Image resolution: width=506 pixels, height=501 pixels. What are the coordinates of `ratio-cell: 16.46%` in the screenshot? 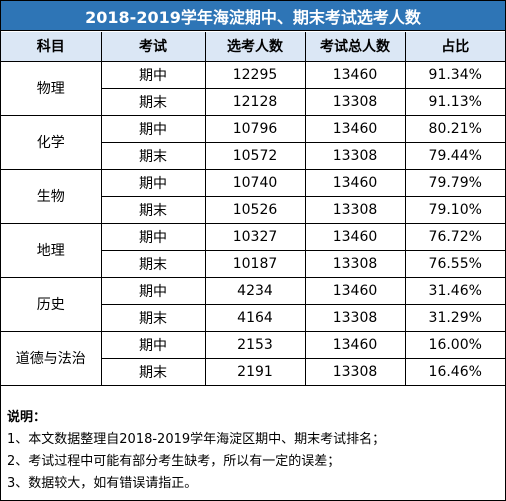 It's located at (454, 371).